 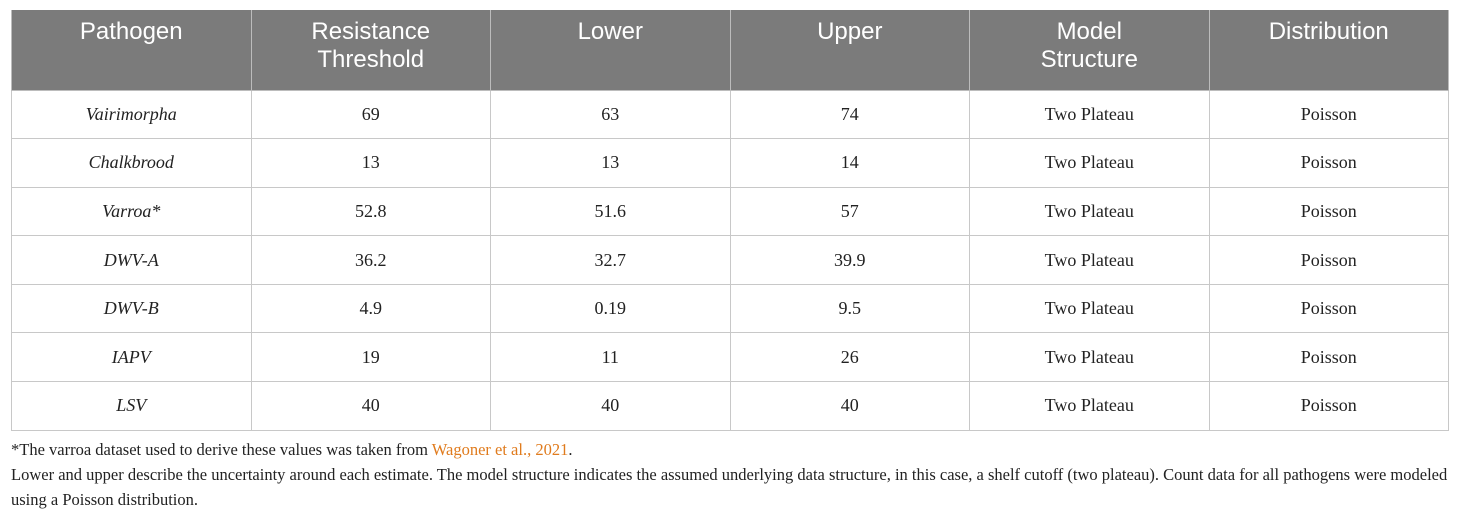 I want to click on table-cell: 52.8, so click(x=370, y=211).